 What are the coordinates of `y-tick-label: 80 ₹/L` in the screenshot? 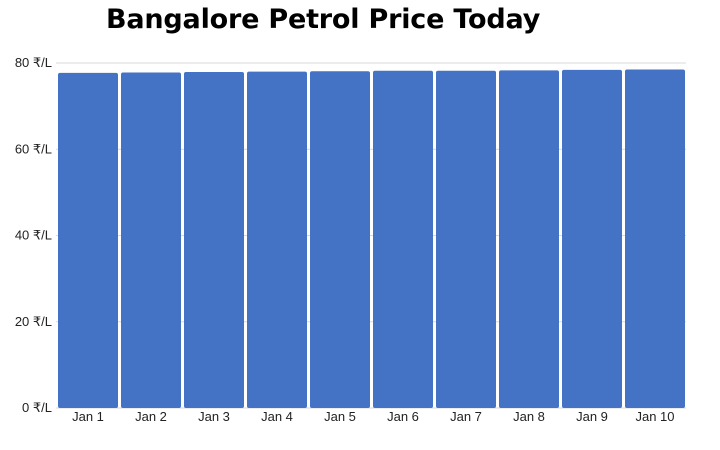 It's located at (33, 62).